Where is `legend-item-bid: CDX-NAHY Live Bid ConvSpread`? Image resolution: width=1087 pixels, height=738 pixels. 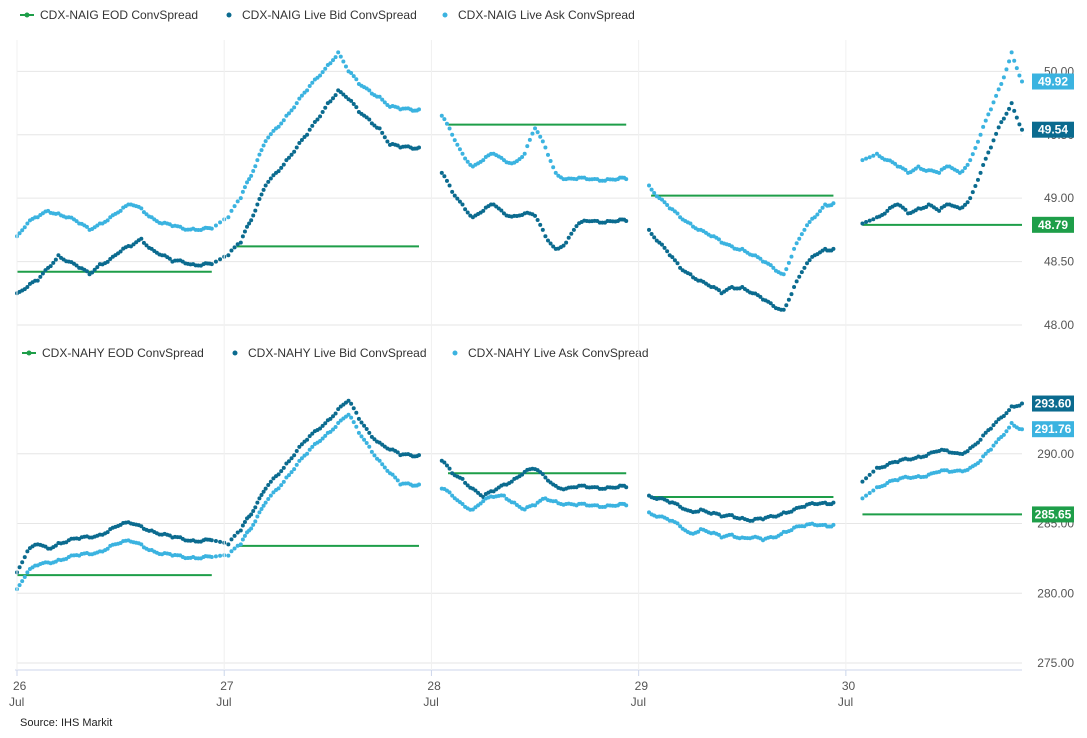 legend-item-bid: CDX-NAHY Live Bid ConvSpread is located at coordinates (329, 353).